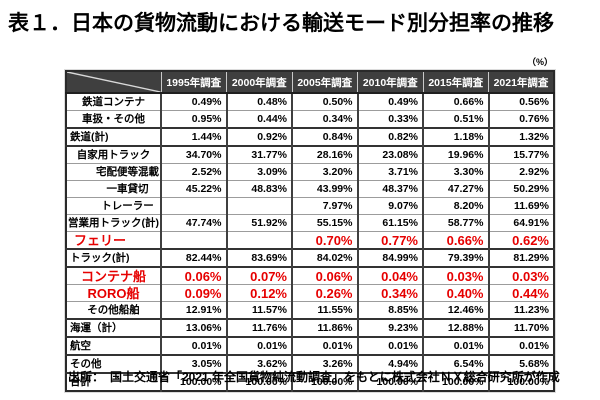 The width and height of the screenshot is (600, 400). Describe the element at coordinates (324, 154) in the screenshot. I see `cell-value: 28.16%` at that location.